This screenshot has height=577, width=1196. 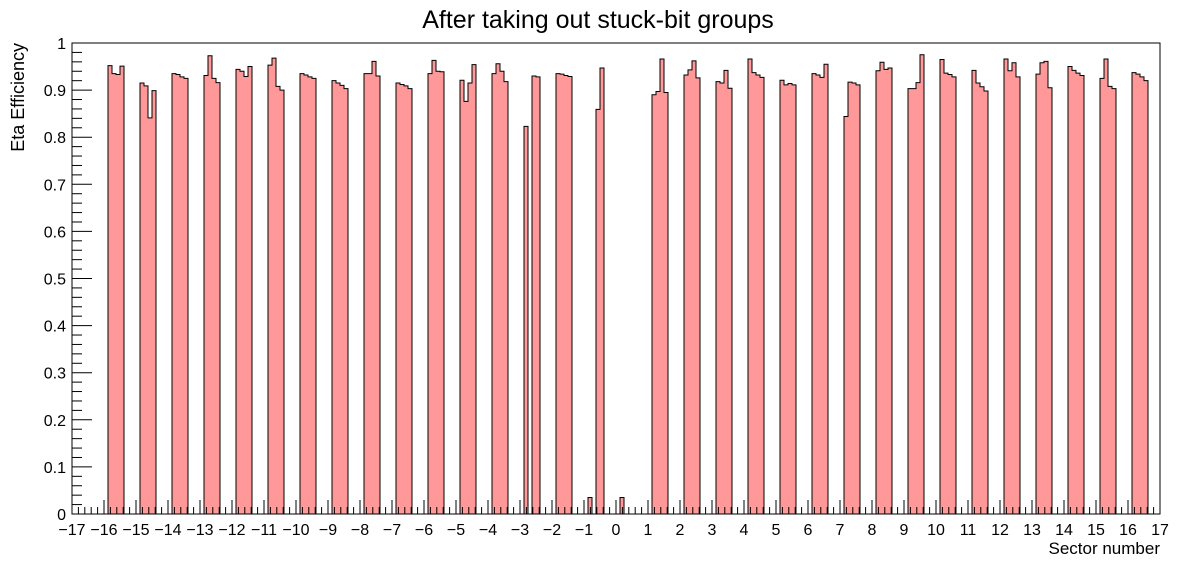 I want to click on x-tick-label: 3, so click(x=712, y=530).